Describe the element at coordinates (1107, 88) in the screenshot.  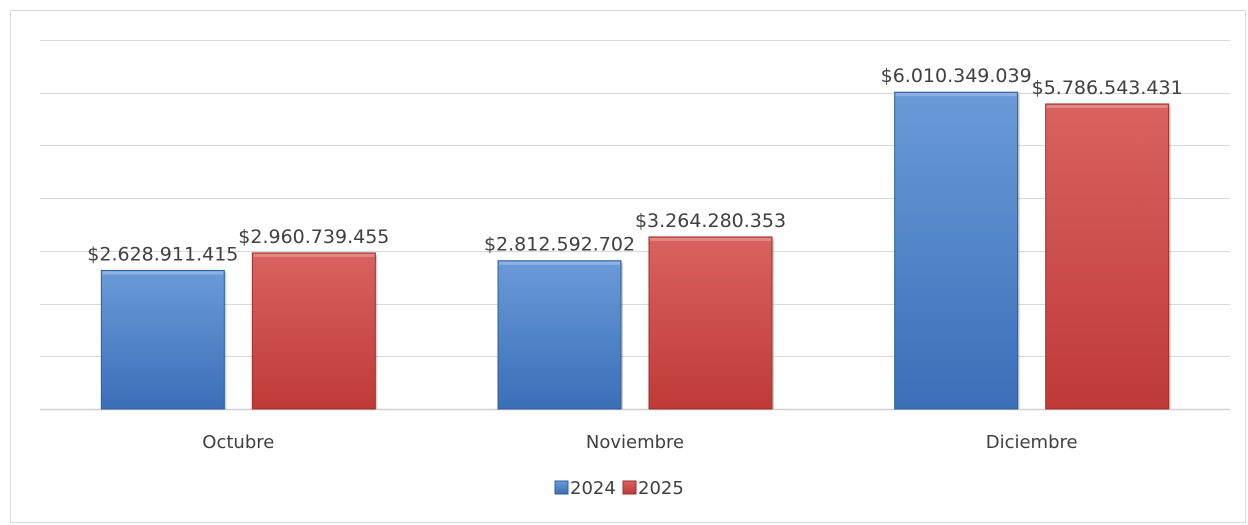
I see `data-label: $5.786.543.431` at that location.